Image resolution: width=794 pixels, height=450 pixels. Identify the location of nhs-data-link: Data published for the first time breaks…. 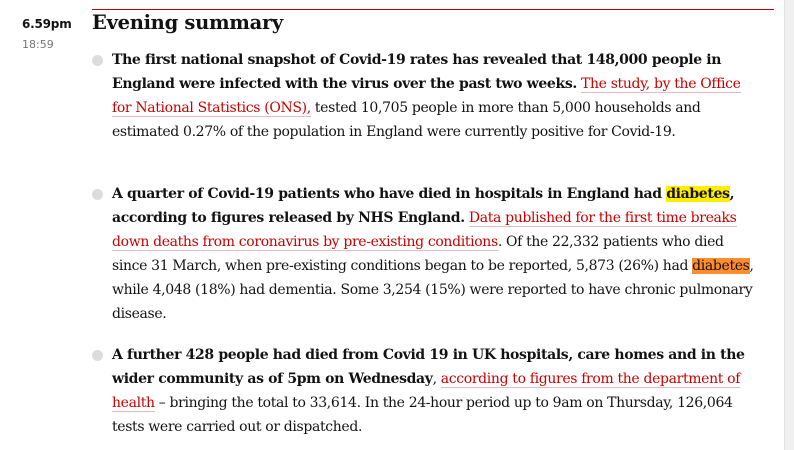
(424, 230).